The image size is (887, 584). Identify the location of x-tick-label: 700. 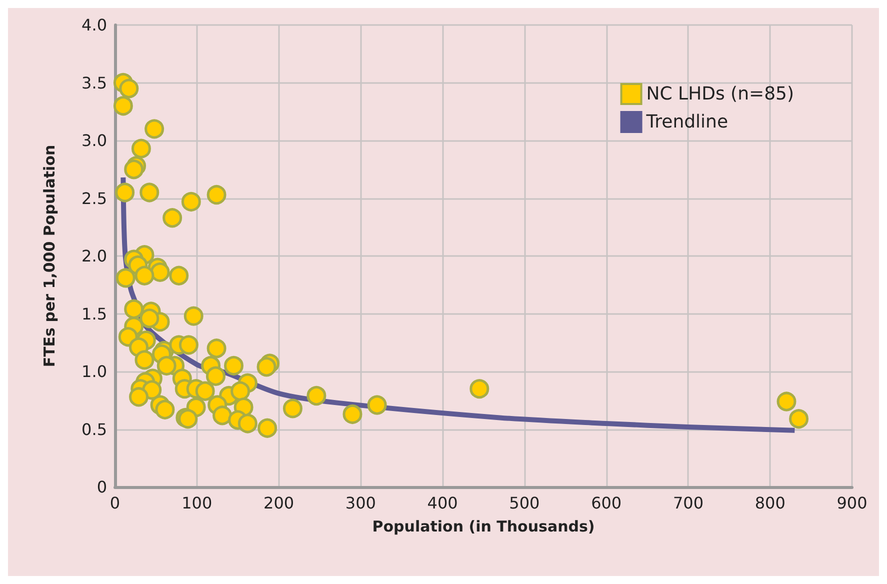
(688, 503).